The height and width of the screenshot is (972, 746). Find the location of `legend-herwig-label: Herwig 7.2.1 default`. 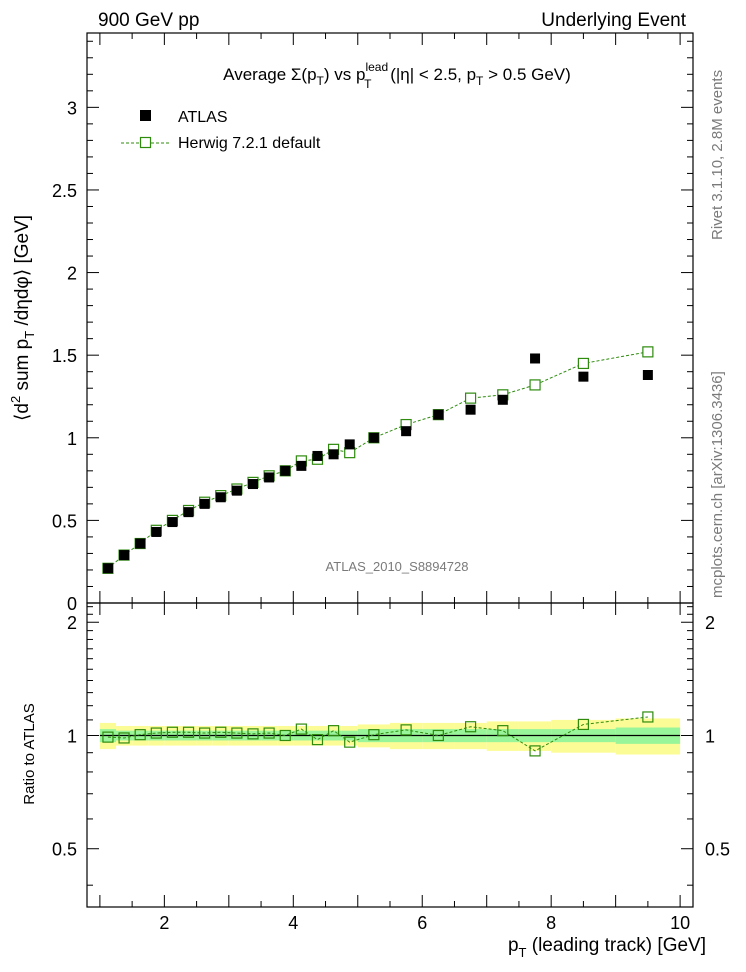

legend-herwig-label: Herwig 7.2.1 default is located at coordinates (249, 143).